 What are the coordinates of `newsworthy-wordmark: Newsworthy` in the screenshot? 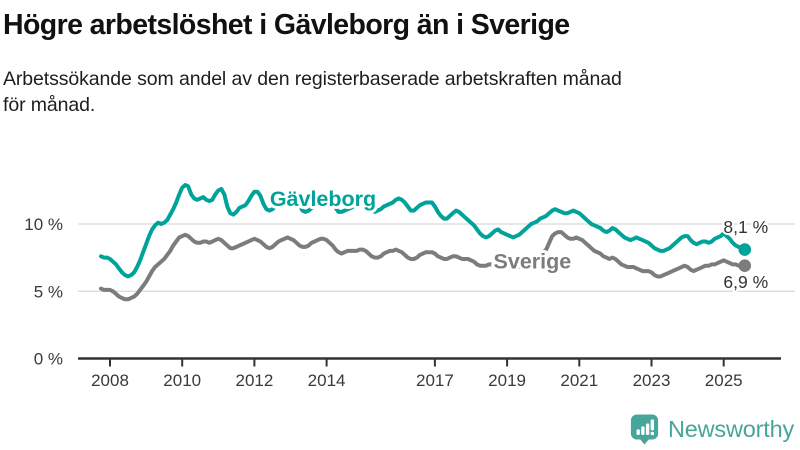 It's located at (731, 429).